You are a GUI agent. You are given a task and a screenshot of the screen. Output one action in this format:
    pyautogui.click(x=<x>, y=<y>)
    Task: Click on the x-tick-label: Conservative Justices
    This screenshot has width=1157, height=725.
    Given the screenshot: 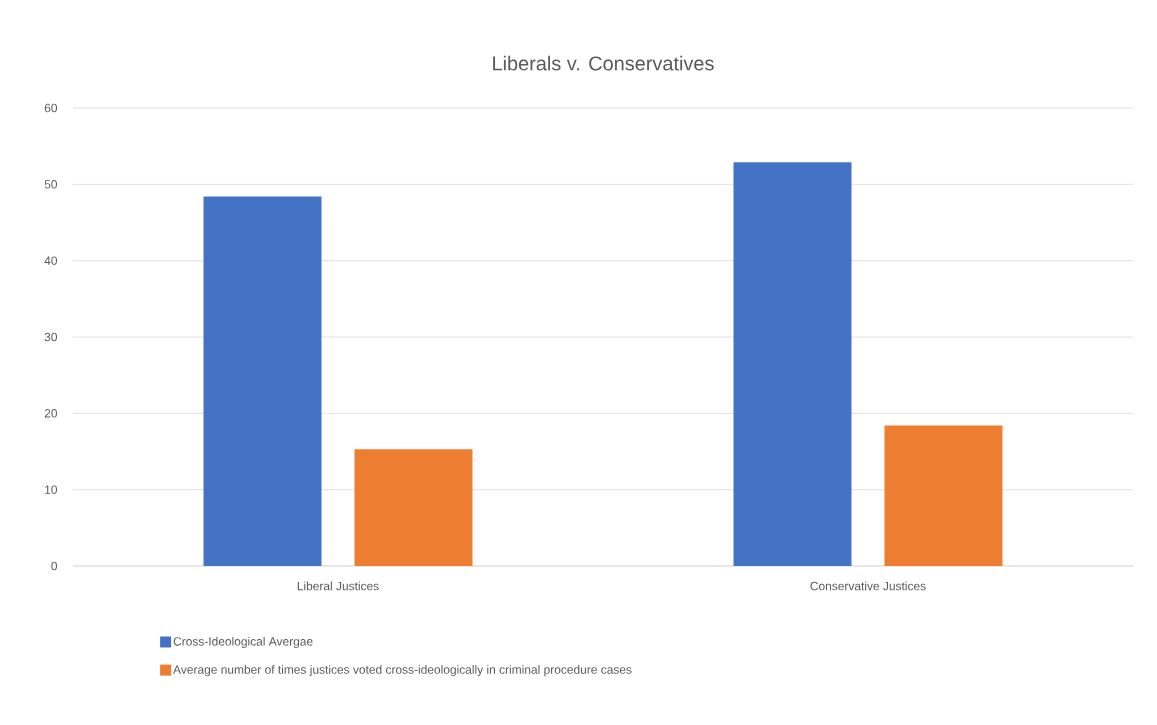 What is the action you would take?
    pyautogui.click(x=868, y=586)
    